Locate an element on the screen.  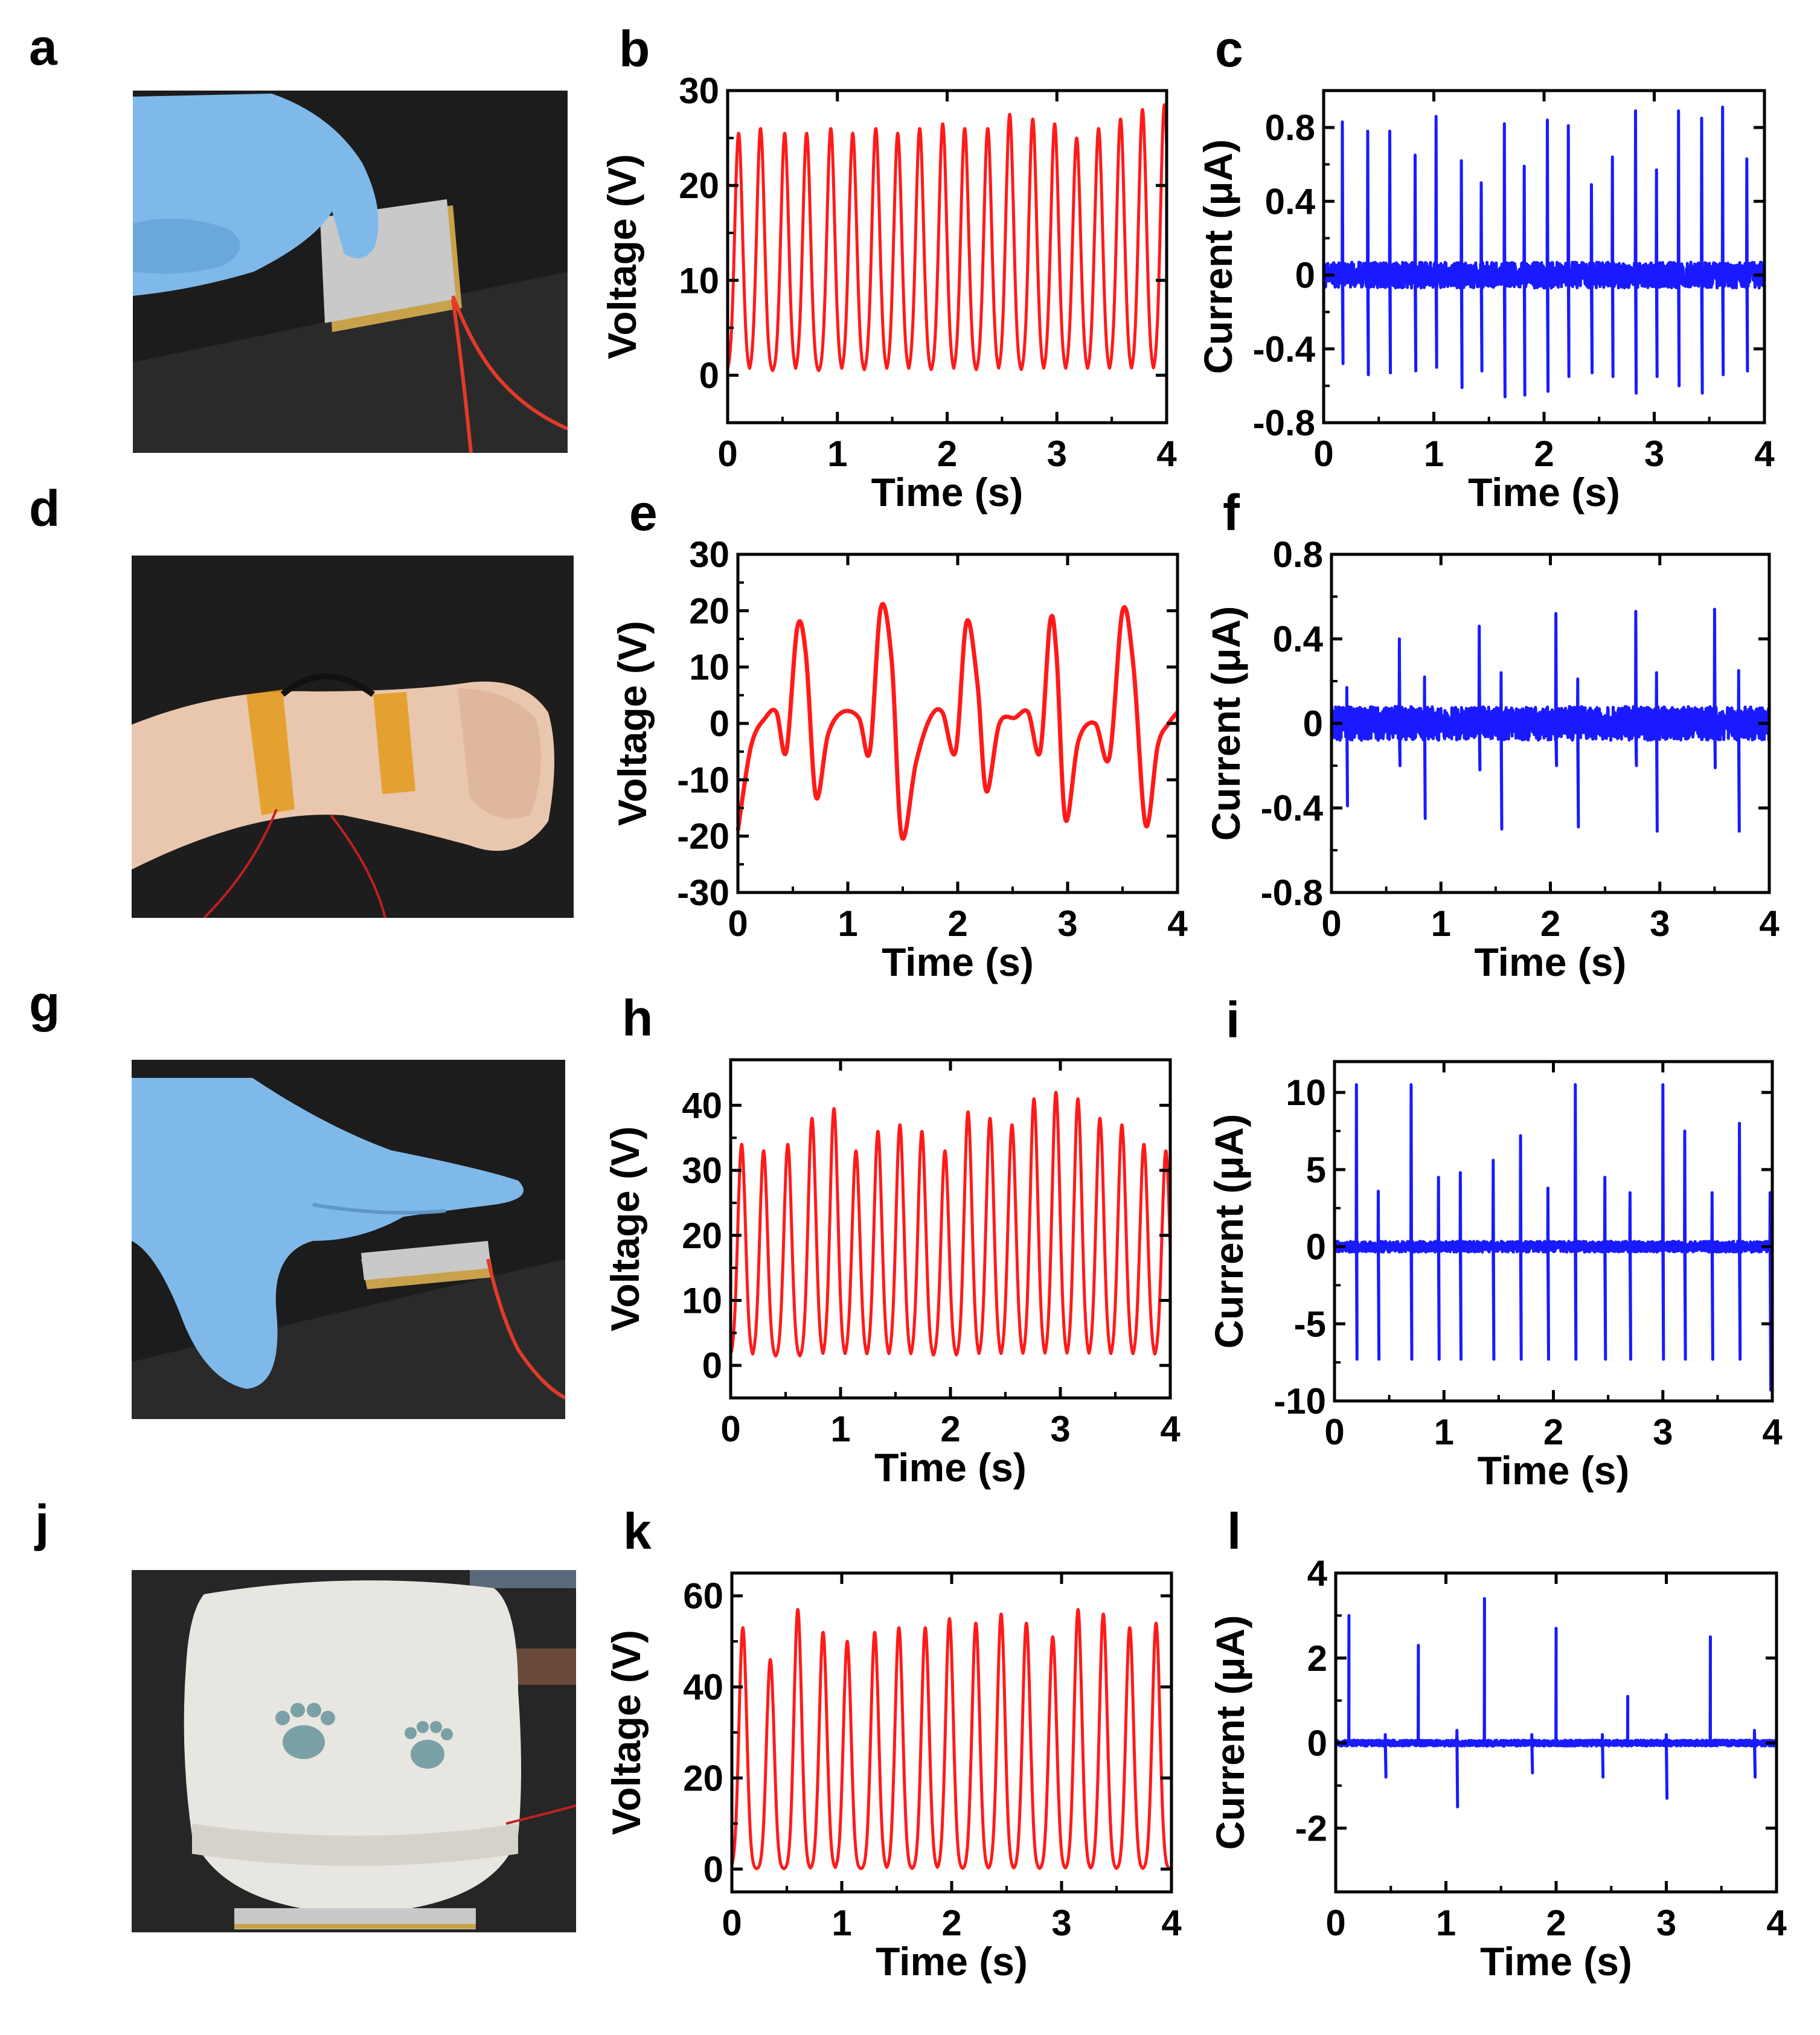
x-tick-label-e-2: 2 is located at coordinates (957, 924).